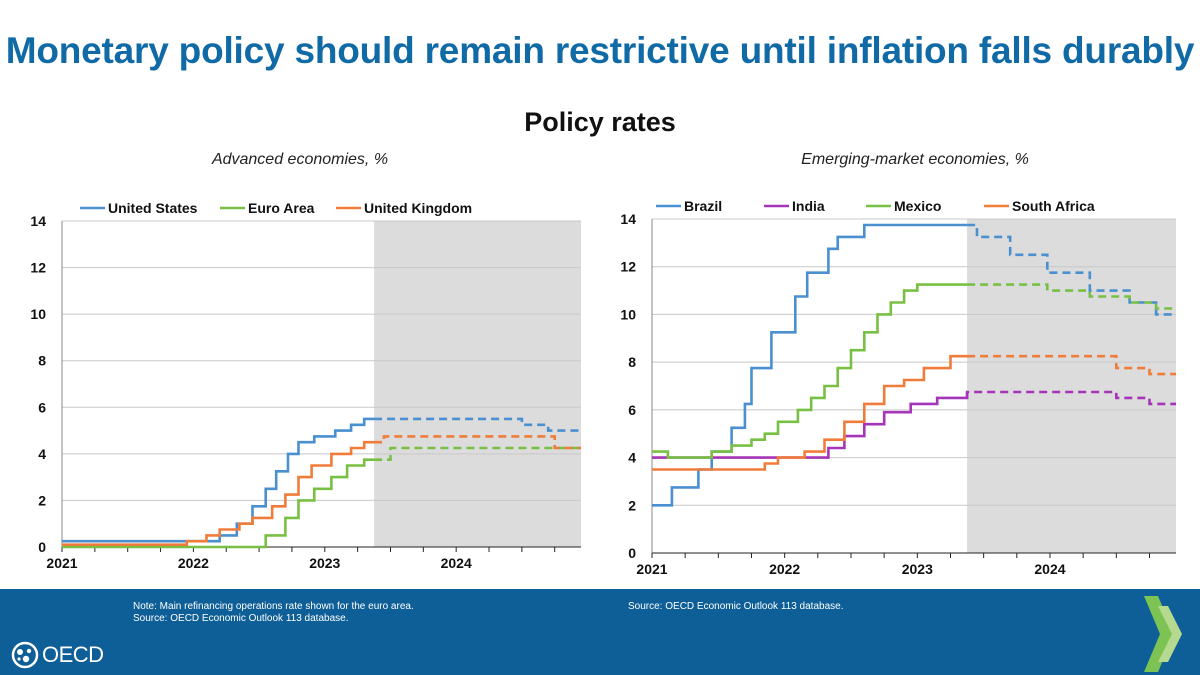 The width and height of the screenshot is (1200, 675). I want to click on series-line-south-africa, so click(810, 412).